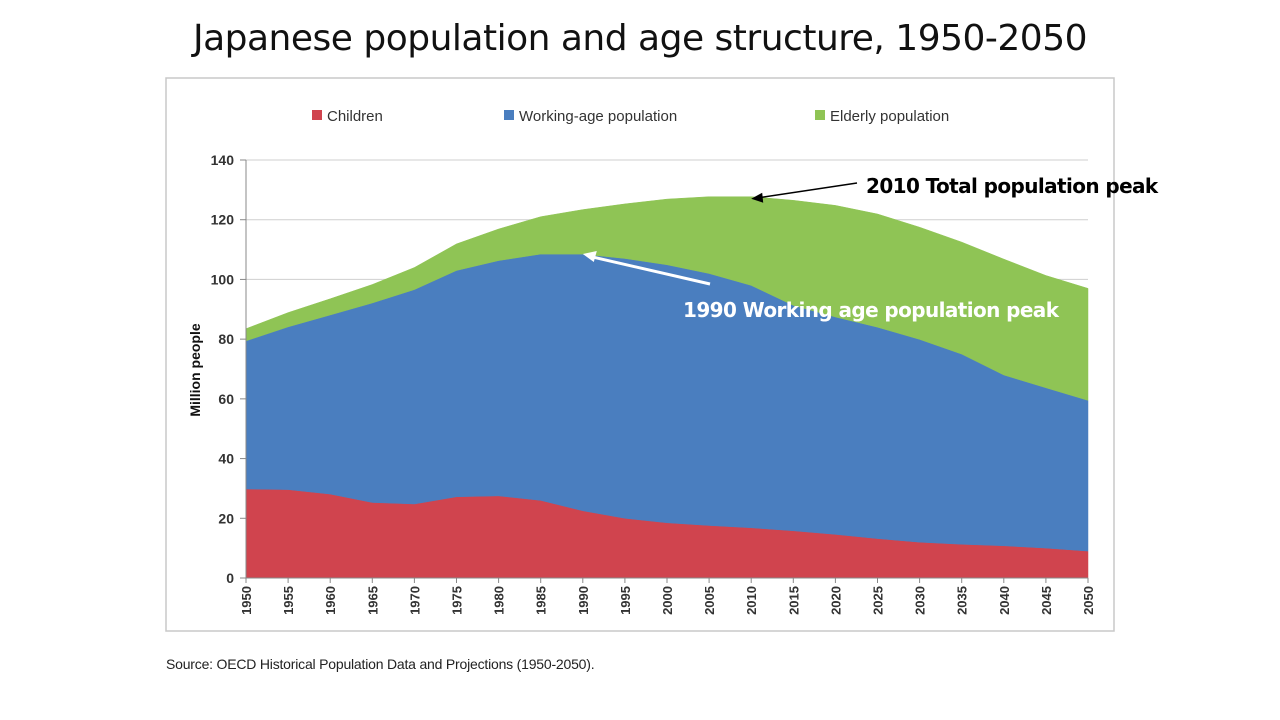  Describe the element at coordinates (223, 279) in the screenshot. I see `y-tick-label: 100` at that location.